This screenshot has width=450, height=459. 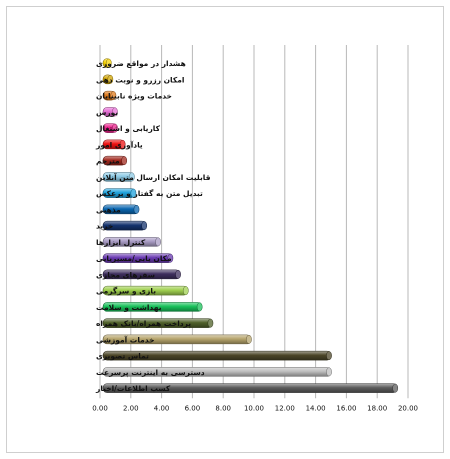 What do you see at coordinates (149, 193) in the screenshot?
I see `category-label: تبدیل متن به گفتار و برعکس` at bounding box center [149, 193].